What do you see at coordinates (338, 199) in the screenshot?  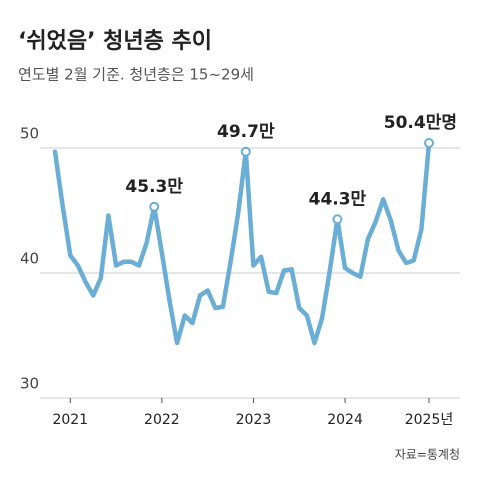 I see `data-label: 44.3만` at bounding box center [338, 199].